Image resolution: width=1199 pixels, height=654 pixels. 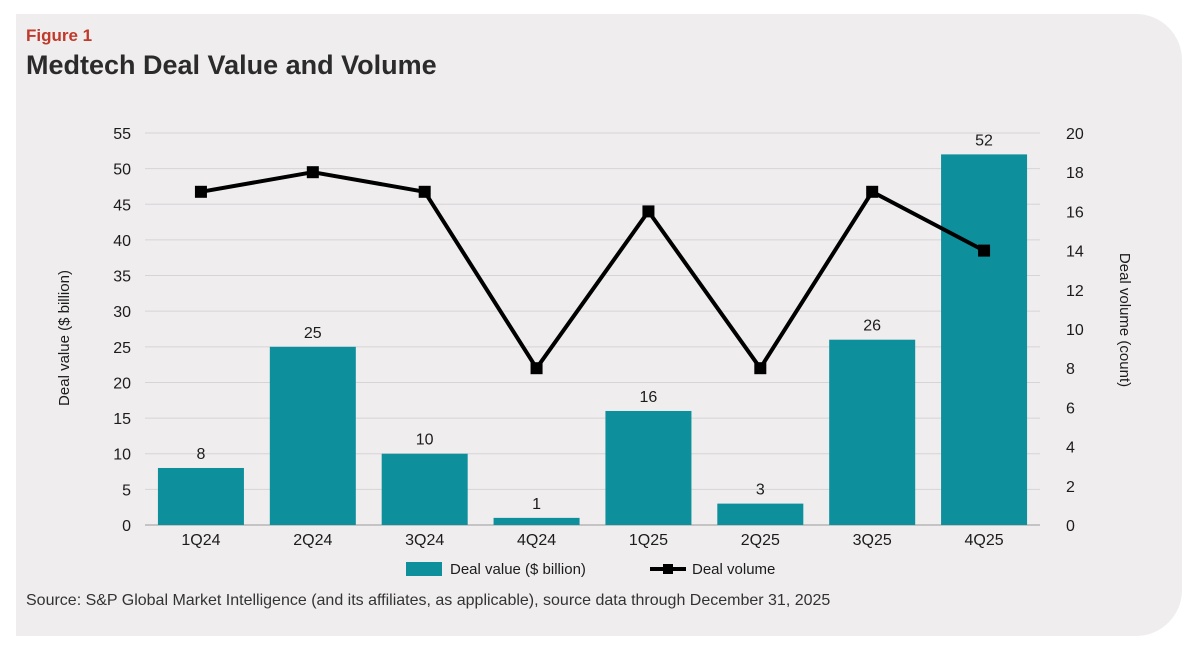 What do you see at coordinates (1070, 369) in the screenshot?
I see `right-tick-label: 8` at bounding box center [1070, 369].